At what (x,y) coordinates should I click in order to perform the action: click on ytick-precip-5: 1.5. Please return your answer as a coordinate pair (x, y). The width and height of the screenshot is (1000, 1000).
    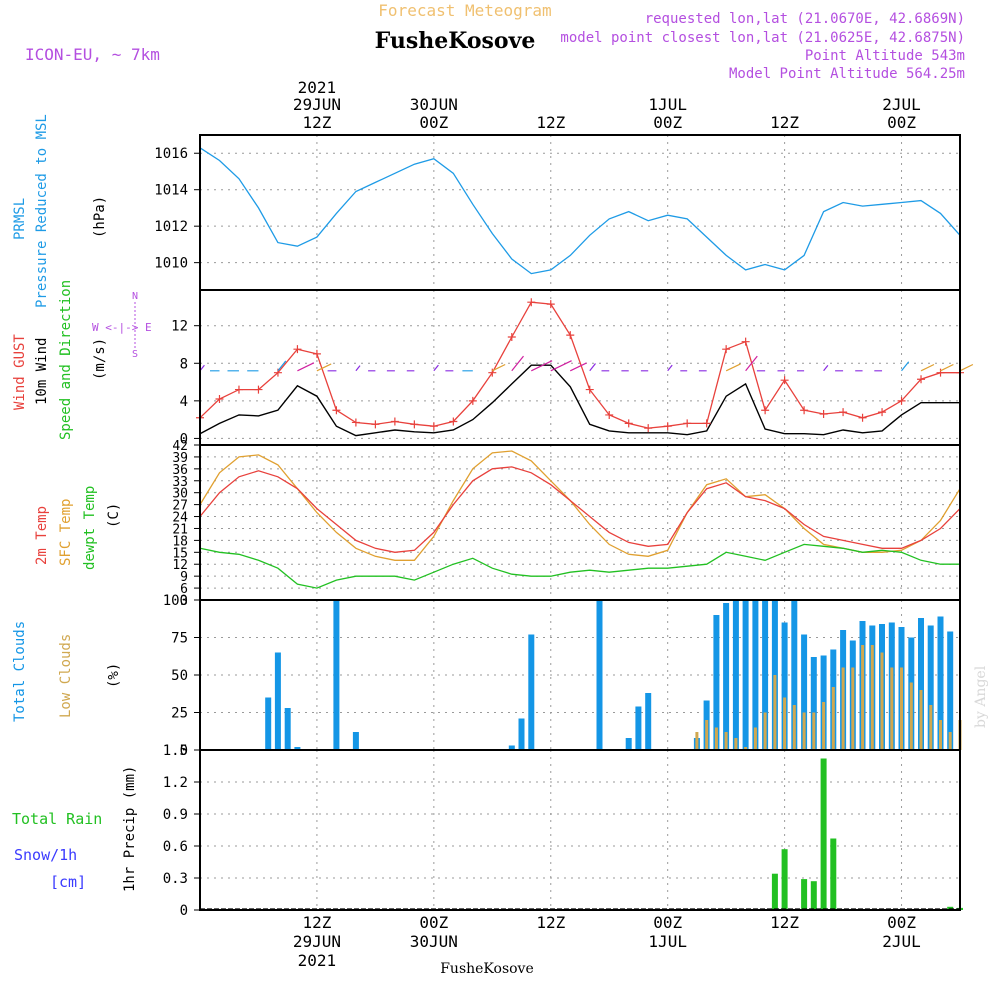
    Looking at the image, I should click on (175, 751).